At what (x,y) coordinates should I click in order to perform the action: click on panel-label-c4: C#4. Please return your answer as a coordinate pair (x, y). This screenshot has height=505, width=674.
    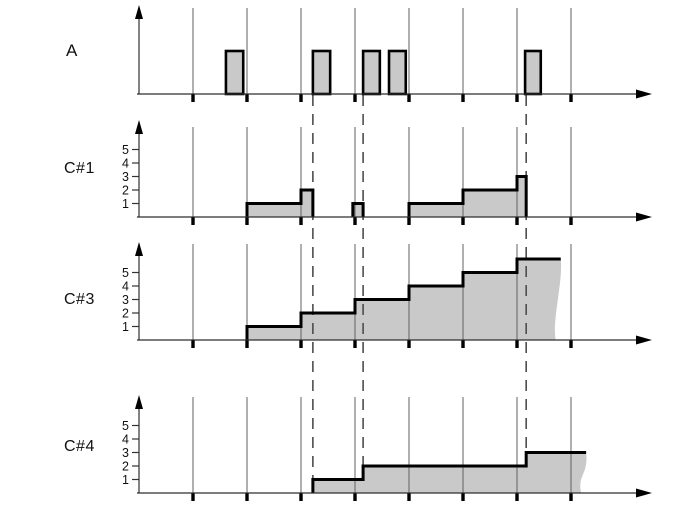
    Looking at the image, I should click on (79, 446).